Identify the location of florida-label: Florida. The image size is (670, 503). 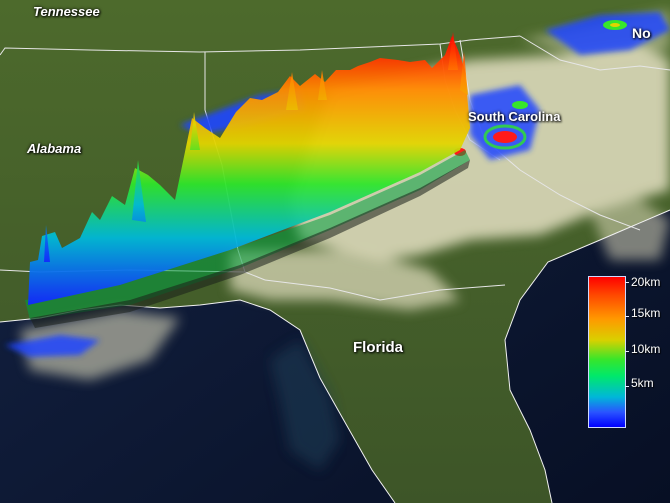
(378, 347).